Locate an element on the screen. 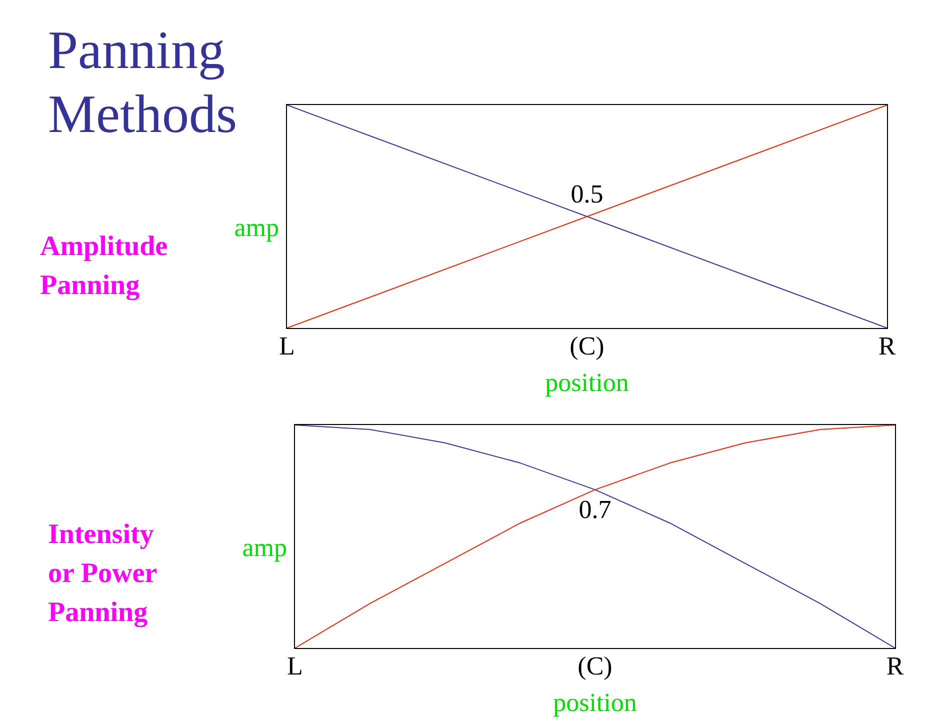 The image size is (952, 726). text: Intensity or Power Panning is located at coordinates (103, 574).